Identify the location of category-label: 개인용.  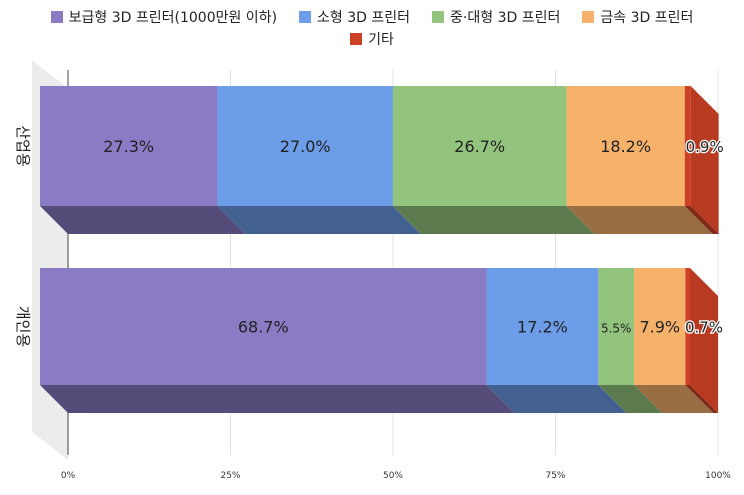
(23, 326).